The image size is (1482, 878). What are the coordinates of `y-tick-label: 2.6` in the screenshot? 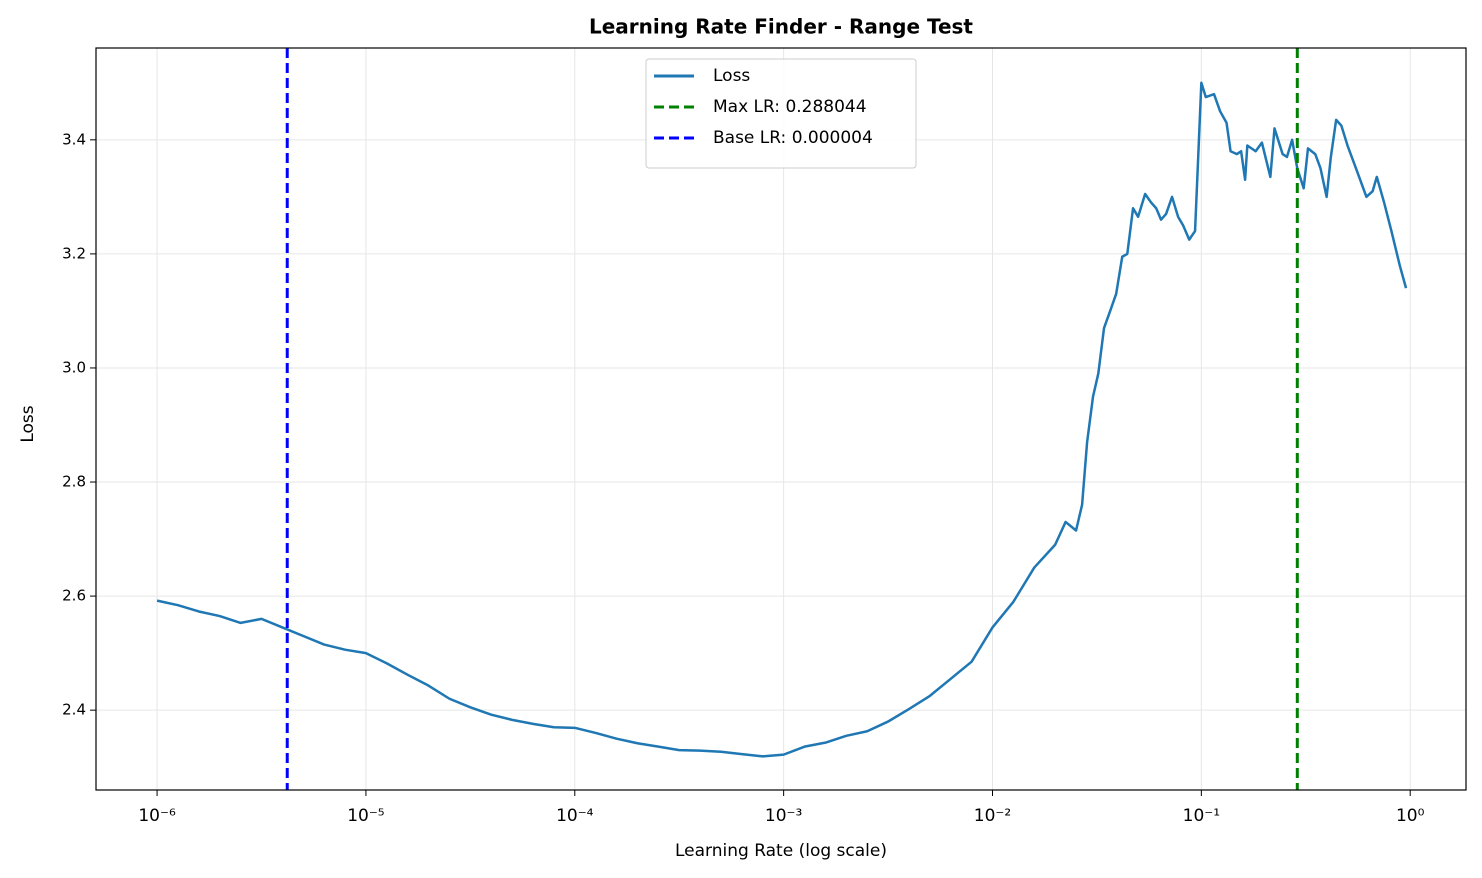 It's located at (74, 596).